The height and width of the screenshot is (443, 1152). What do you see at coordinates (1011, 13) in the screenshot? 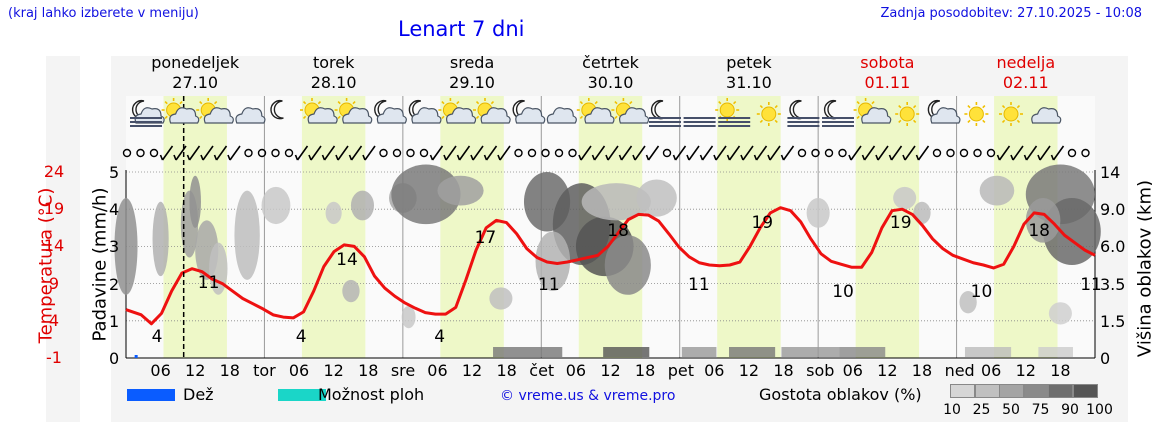
I see `last-updated: Zadnja posodobitev: 27.10.2025 - 10:08` at bounding box center [1011, 13].